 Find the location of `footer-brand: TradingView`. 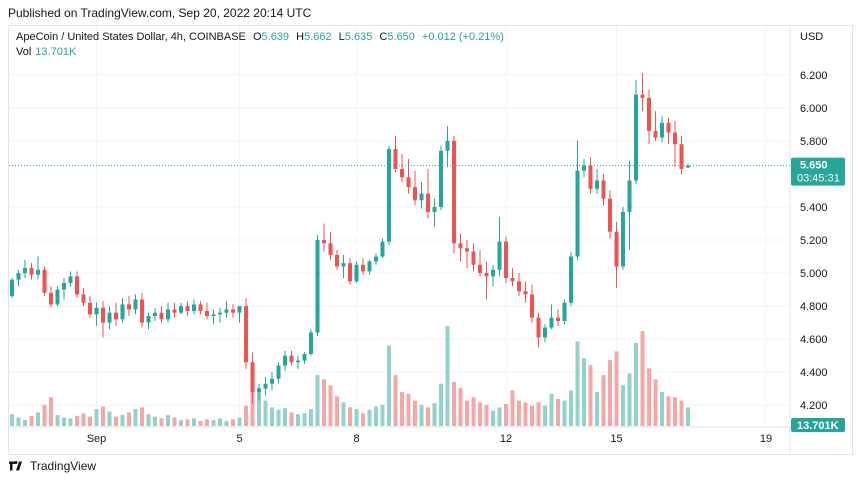

footer-brand: TradingView is located at coordinates (63, 466).